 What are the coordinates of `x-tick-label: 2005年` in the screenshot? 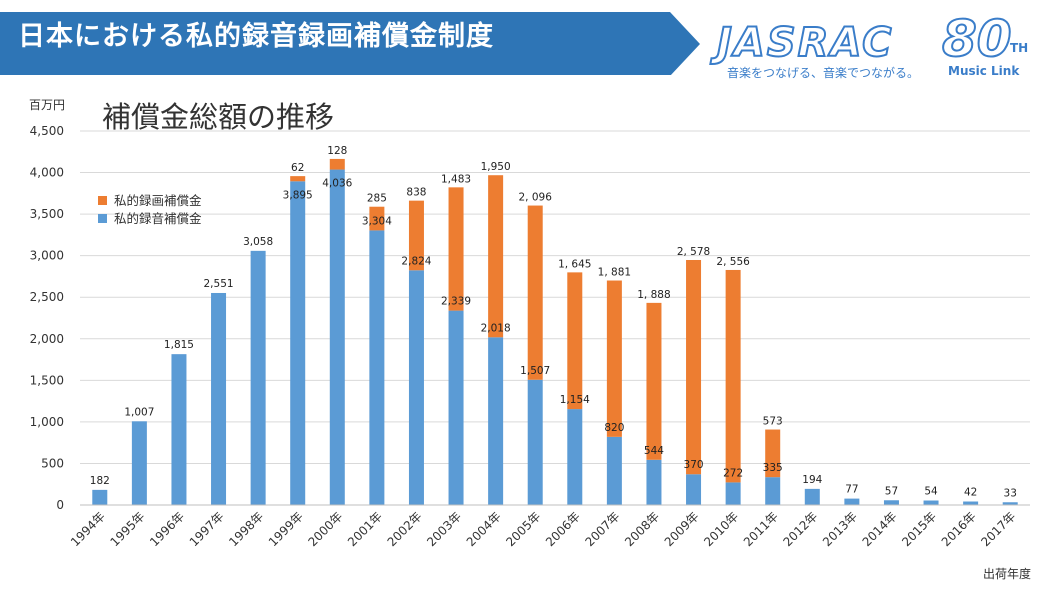 It's located at (523, 529).